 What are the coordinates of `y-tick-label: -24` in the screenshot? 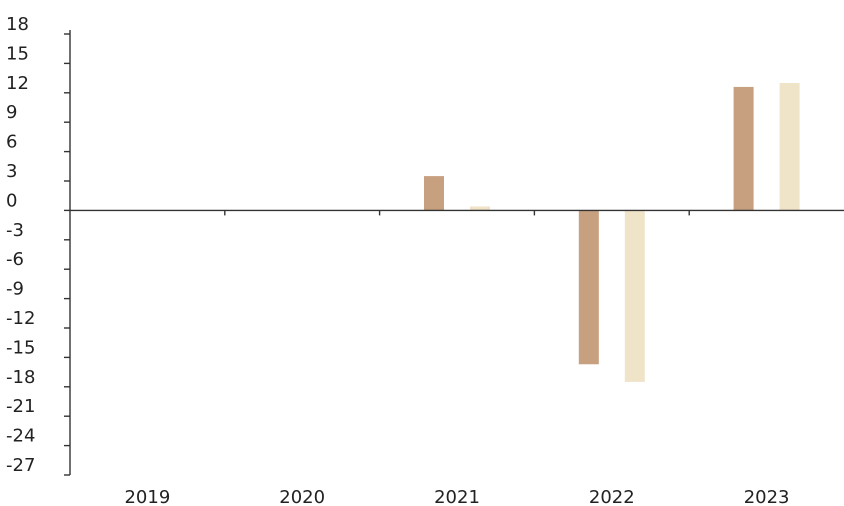 It's located at (20, 436).